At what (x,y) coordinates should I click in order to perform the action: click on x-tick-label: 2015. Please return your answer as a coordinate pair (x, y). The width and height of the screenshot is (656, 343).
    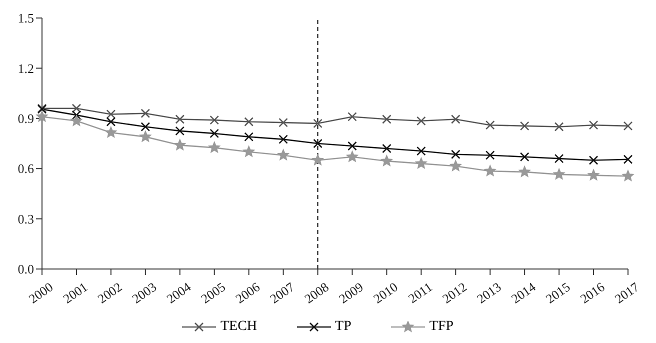
    Looking at the image, I should click on (557, 292).